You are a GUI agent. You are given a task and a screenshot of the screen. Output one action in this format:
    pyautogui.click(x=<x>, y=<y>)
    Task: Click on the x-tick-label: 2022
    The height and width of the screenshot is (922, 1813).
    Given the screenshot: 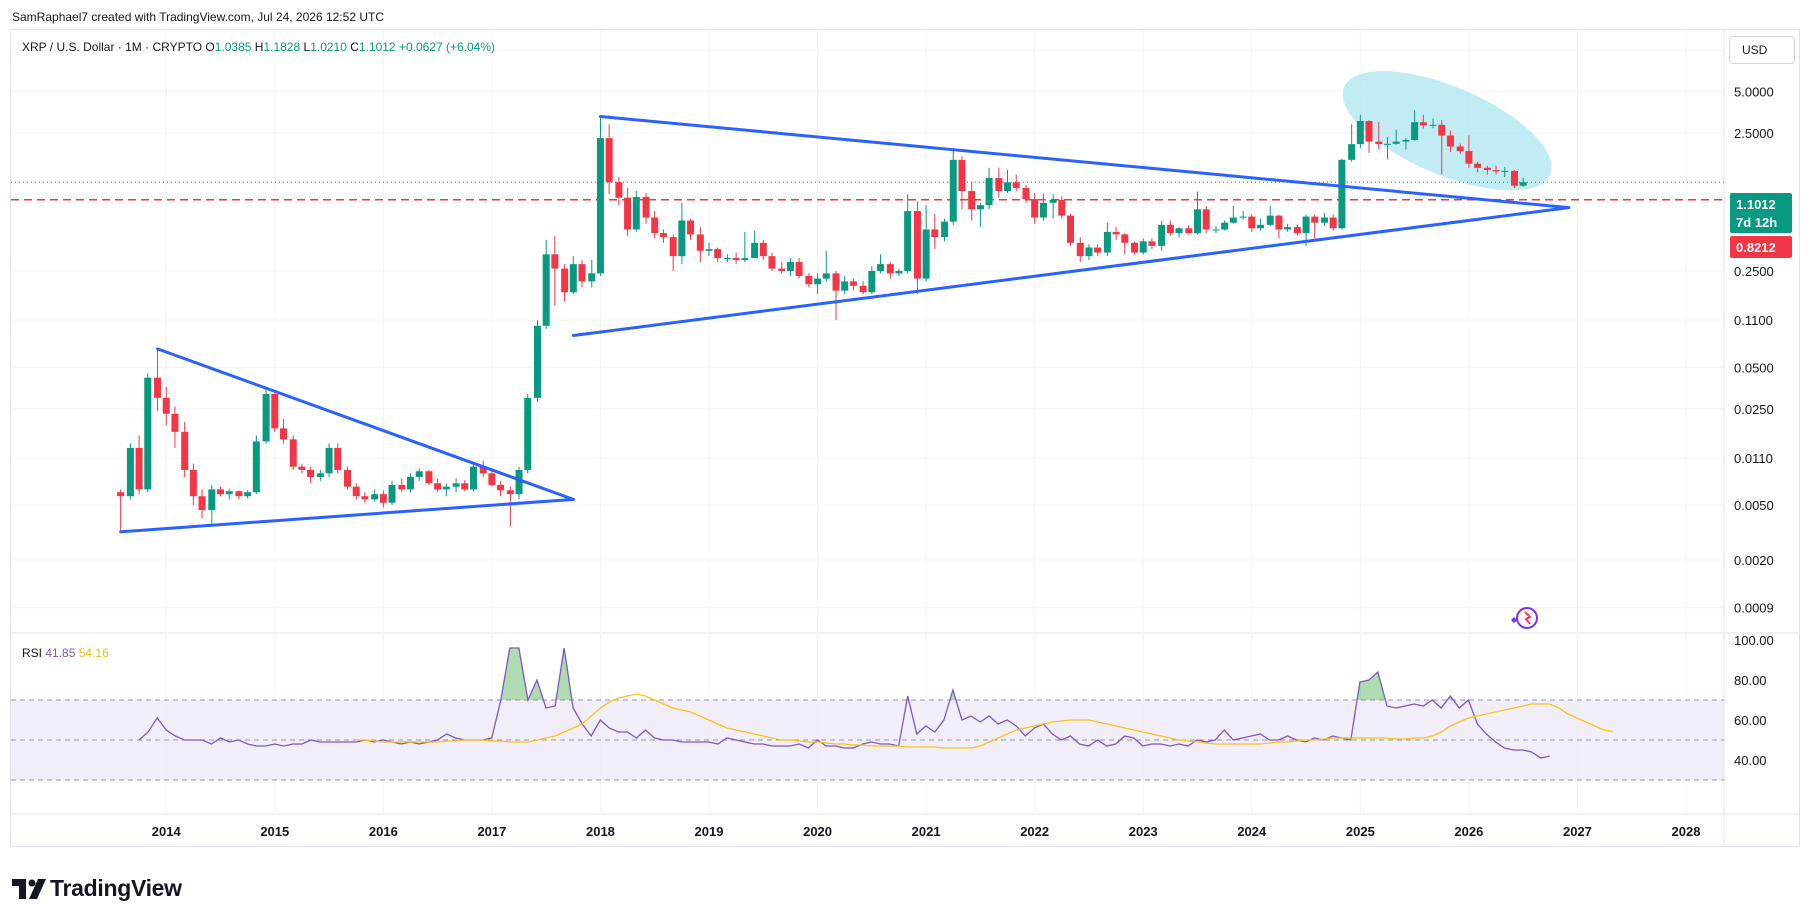 What is the action you would take?
    pyautogui.click(x=1034, y=831)
    